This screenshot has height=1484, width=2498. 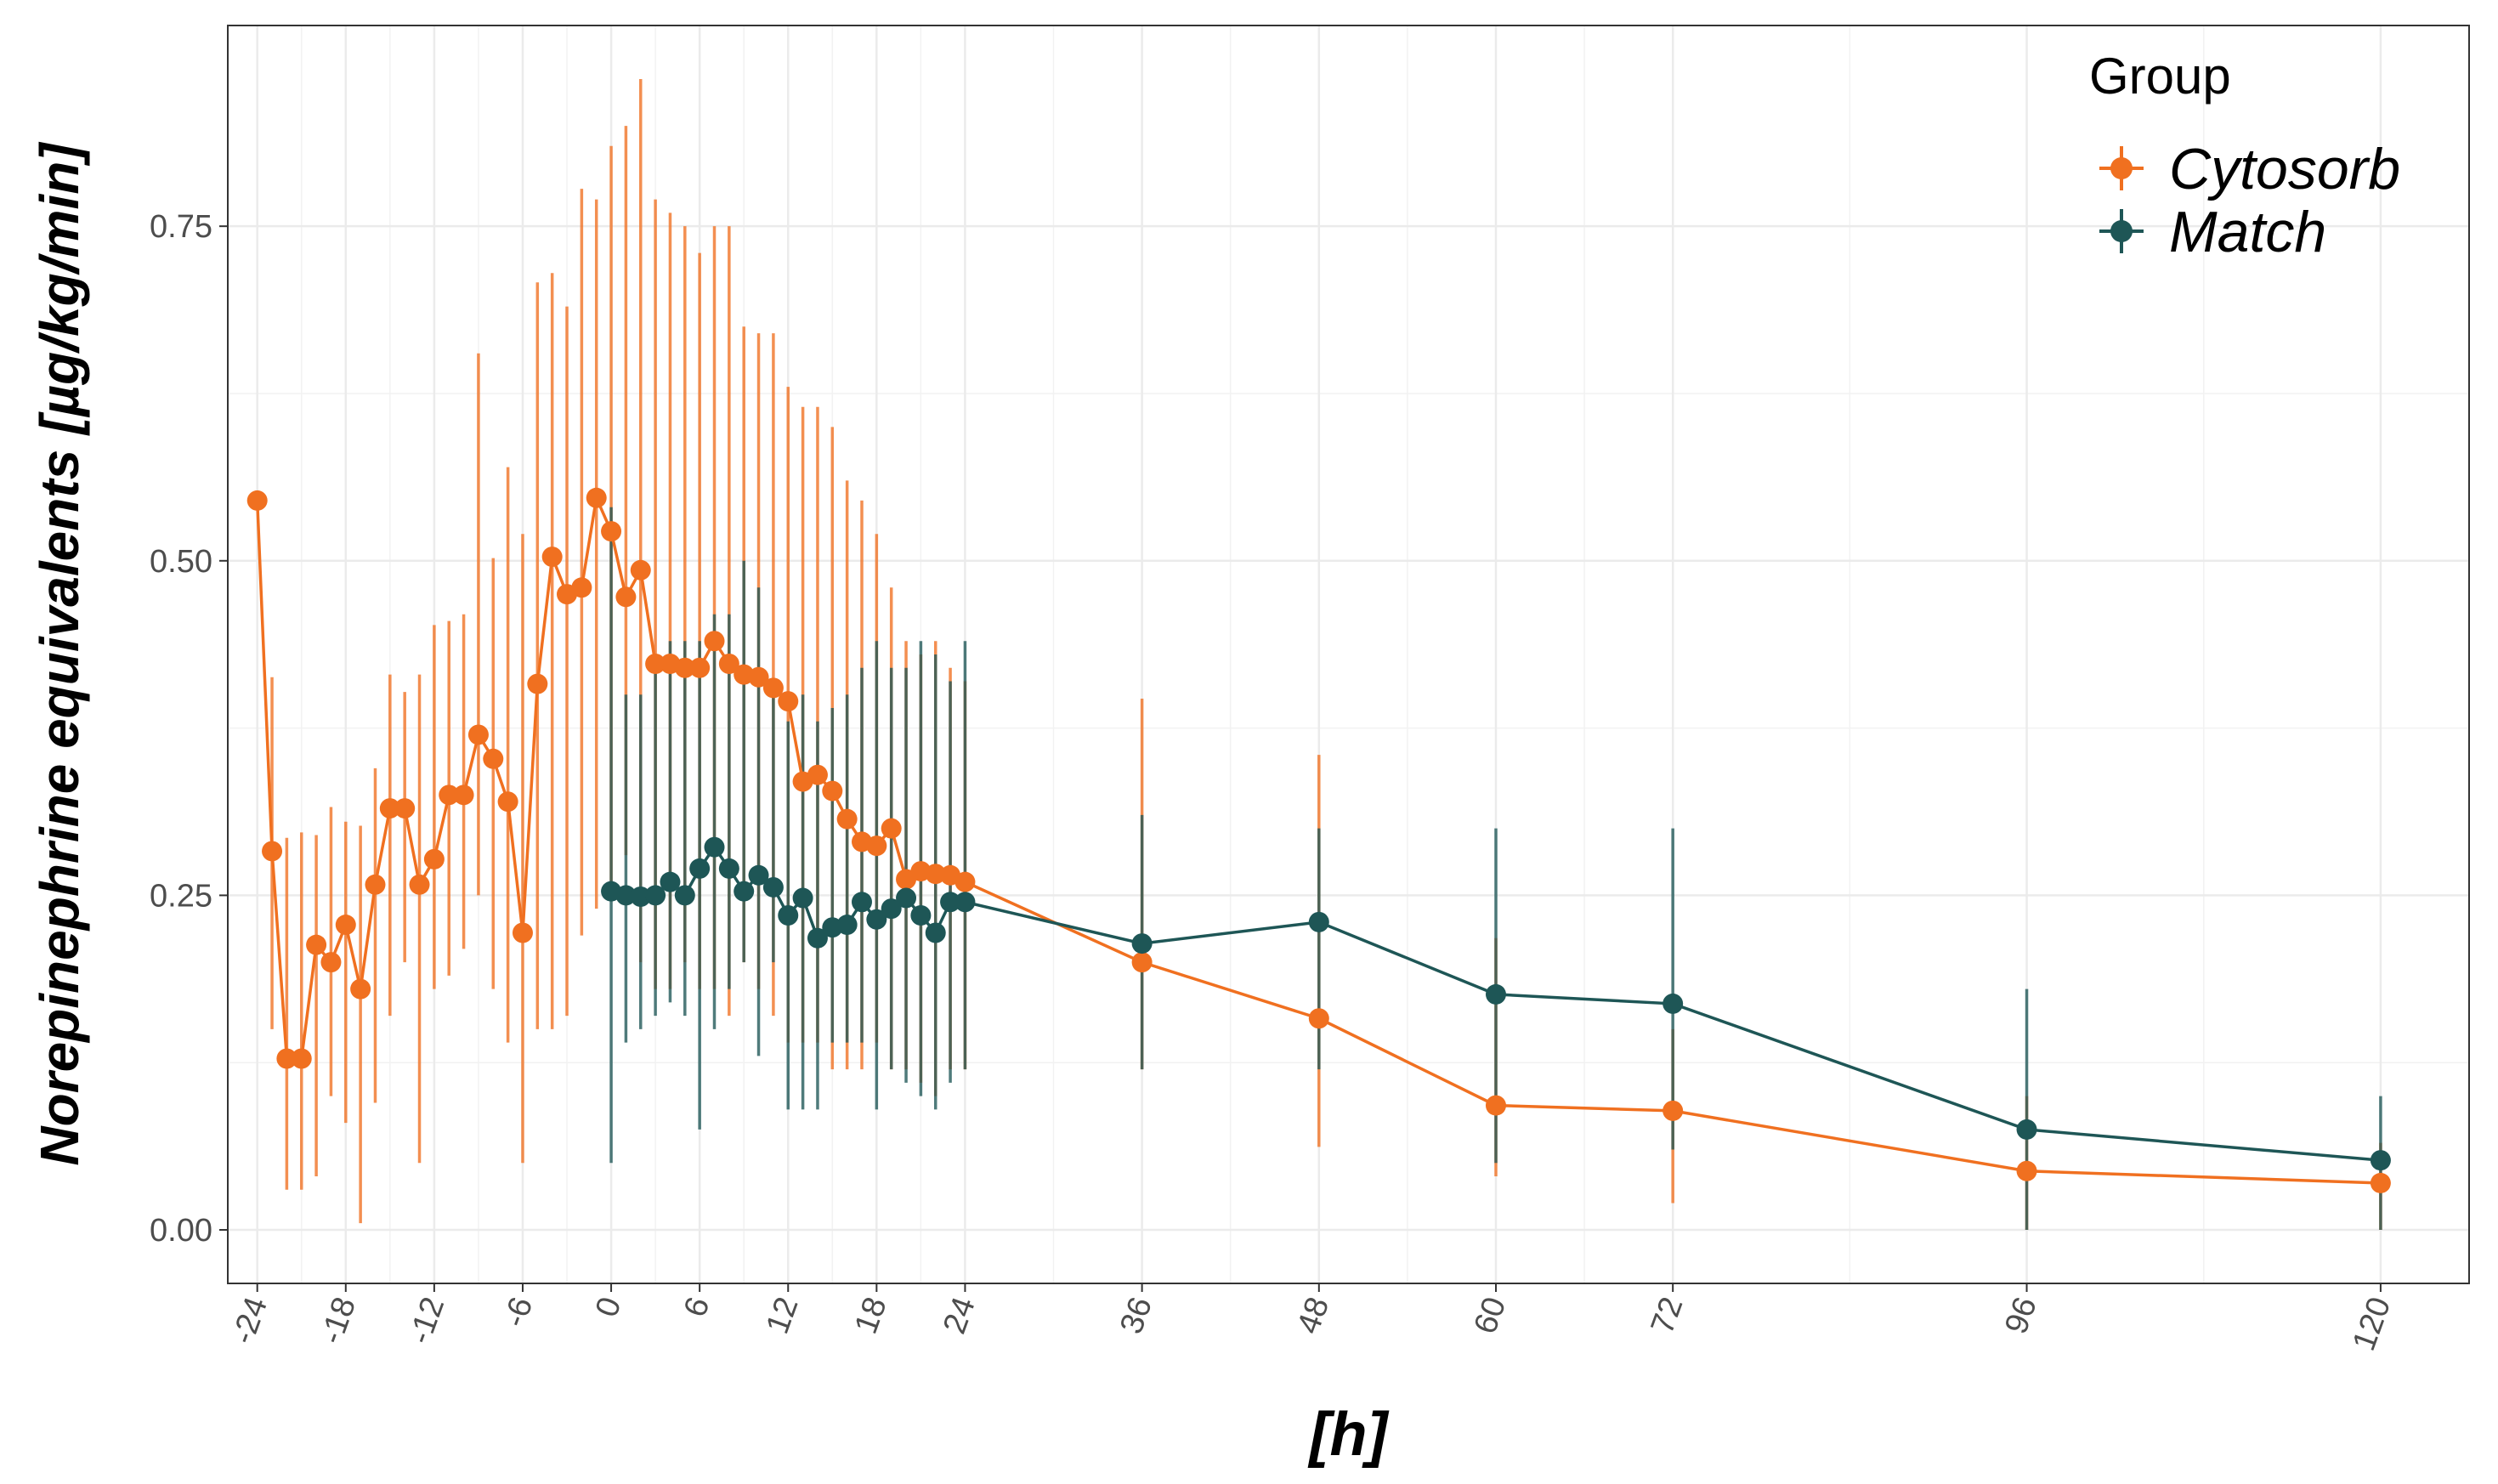 I want to click on y-tick-label: 0.50, so click(x=181, y=562).